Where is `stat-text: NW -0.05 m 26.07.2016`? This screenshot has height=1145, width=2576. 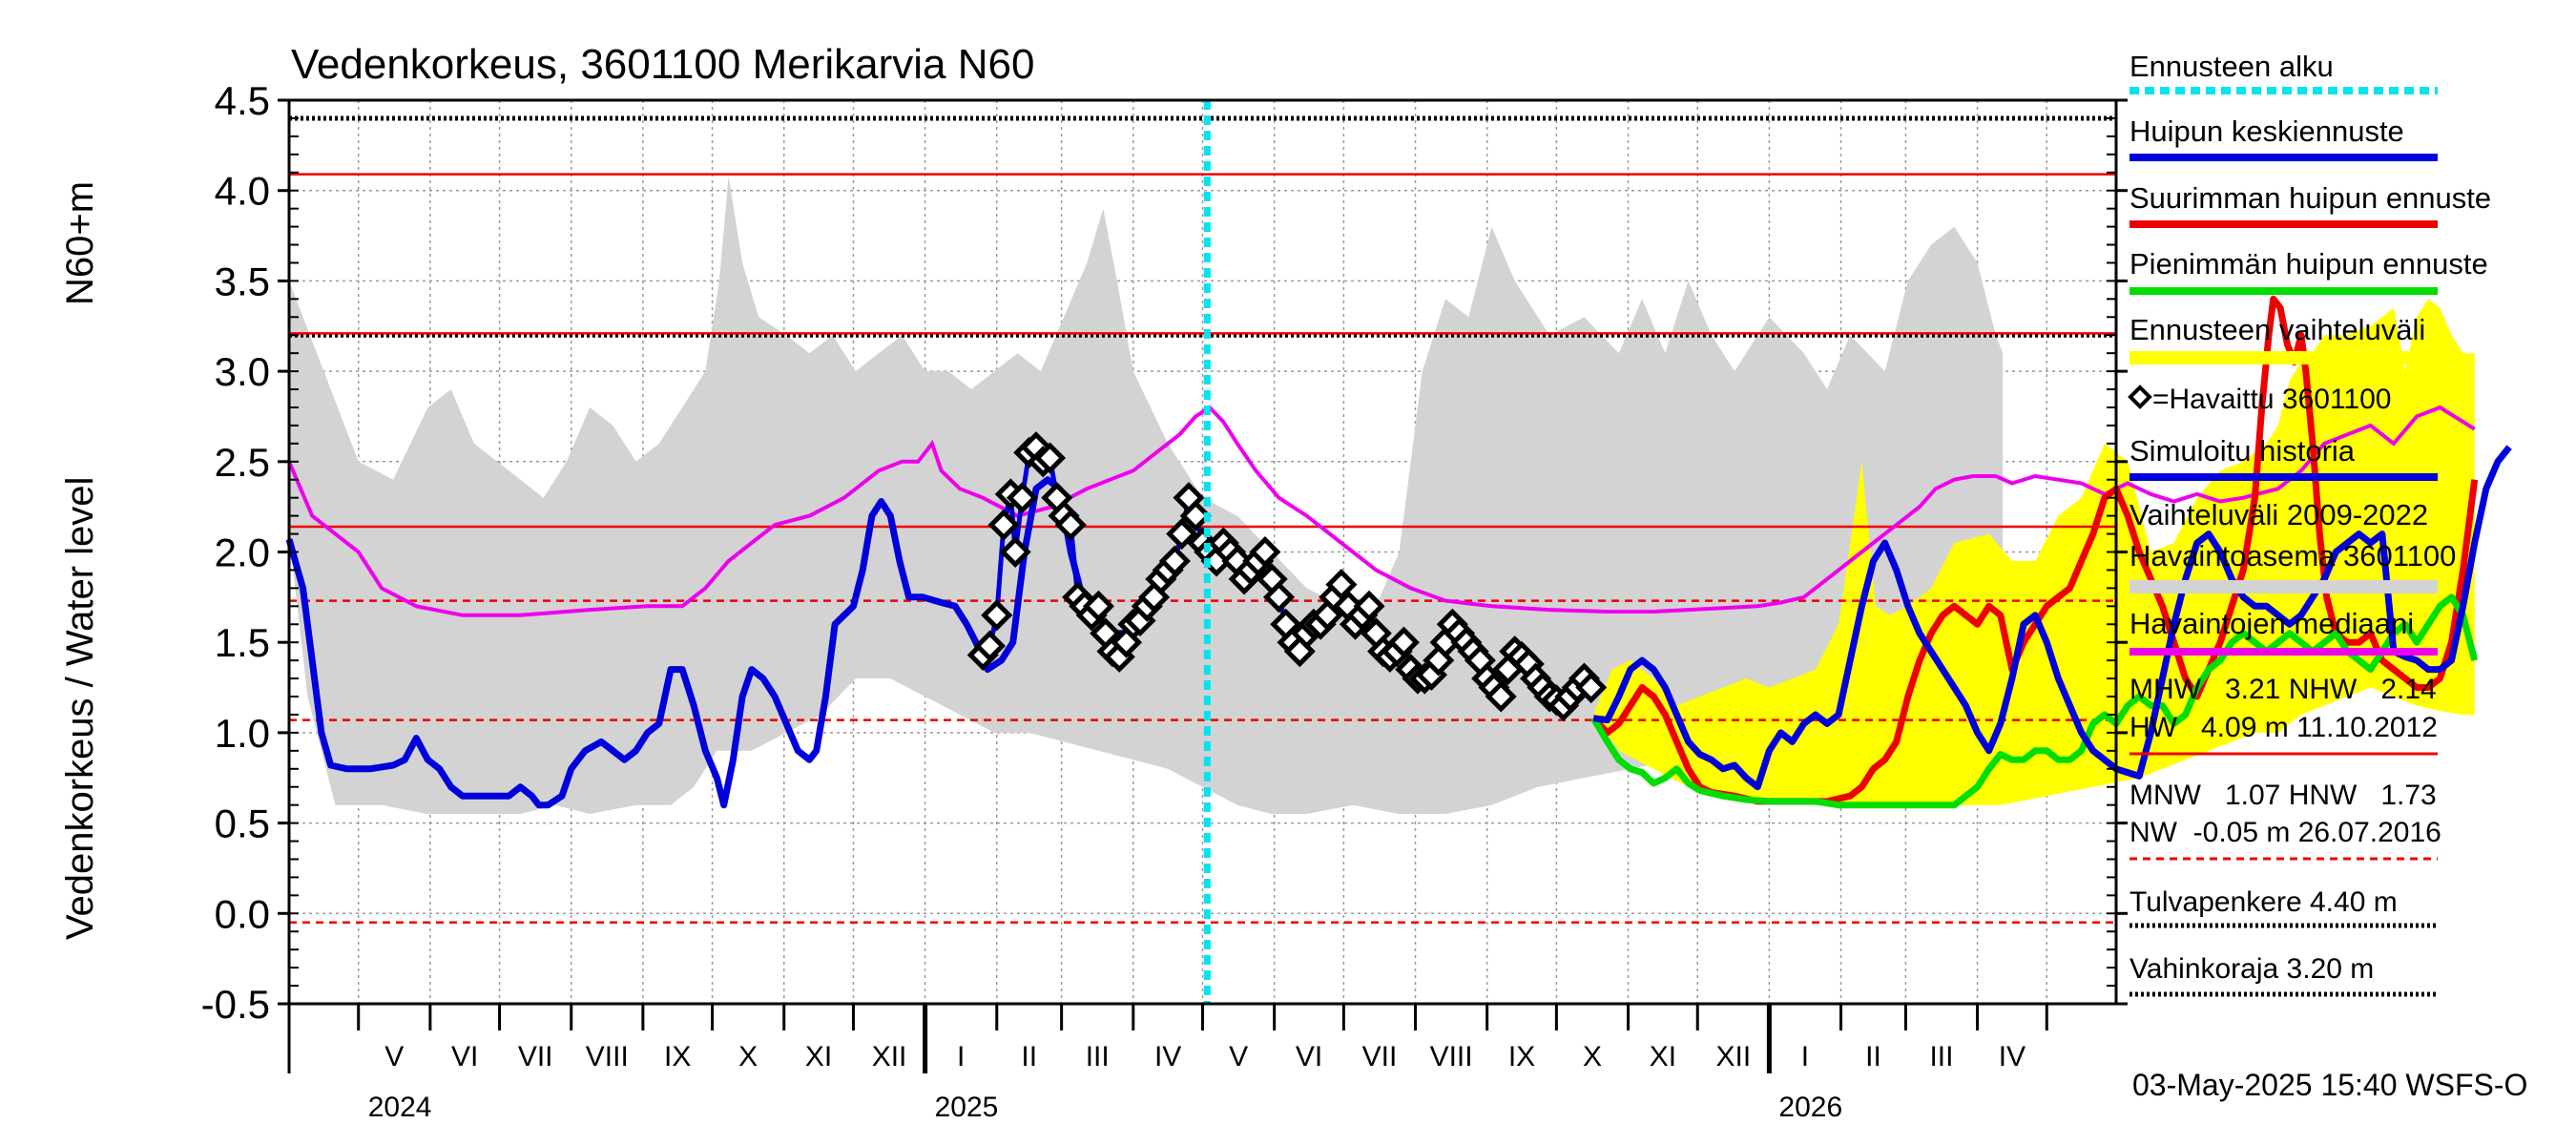
stat-text: NW -0.05 m 26.07.2016 is located at coordinates (2285, 832).